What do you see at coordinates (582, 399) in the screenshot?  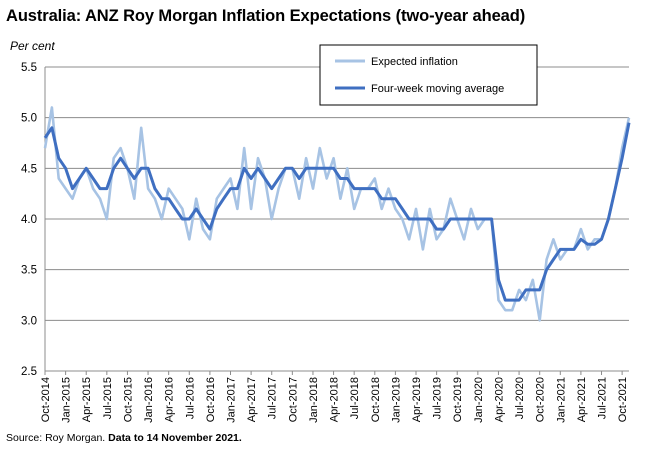 I see `x-tick-label: Apr-2021` at bounding box center [582, 399].